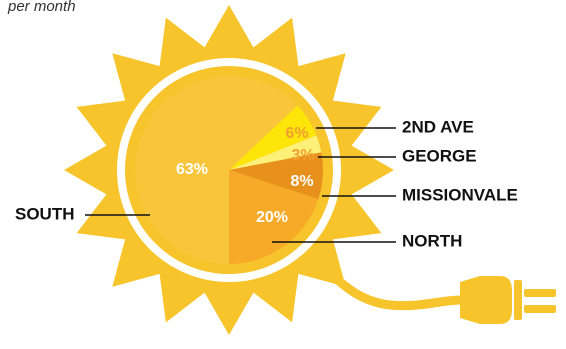  What do you see at coordinates (192, 169) in the screenshot?
I see `value-label: 63%` at bounding box center [192, 169].